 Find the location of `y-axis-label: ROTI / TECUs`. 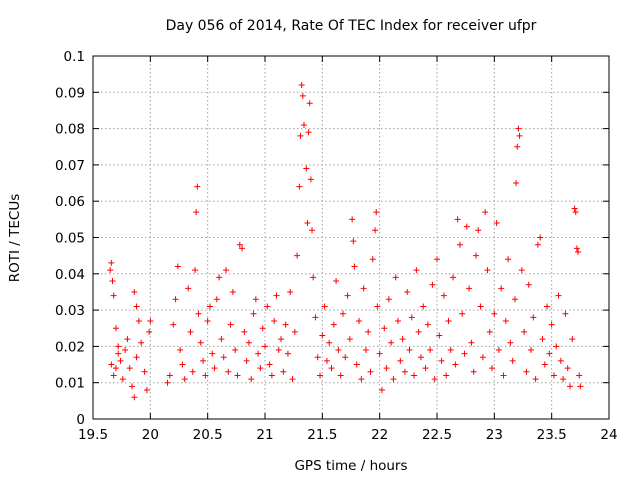

y-axis-label: ROTI / TECUs is located at coordinates (15, 238).